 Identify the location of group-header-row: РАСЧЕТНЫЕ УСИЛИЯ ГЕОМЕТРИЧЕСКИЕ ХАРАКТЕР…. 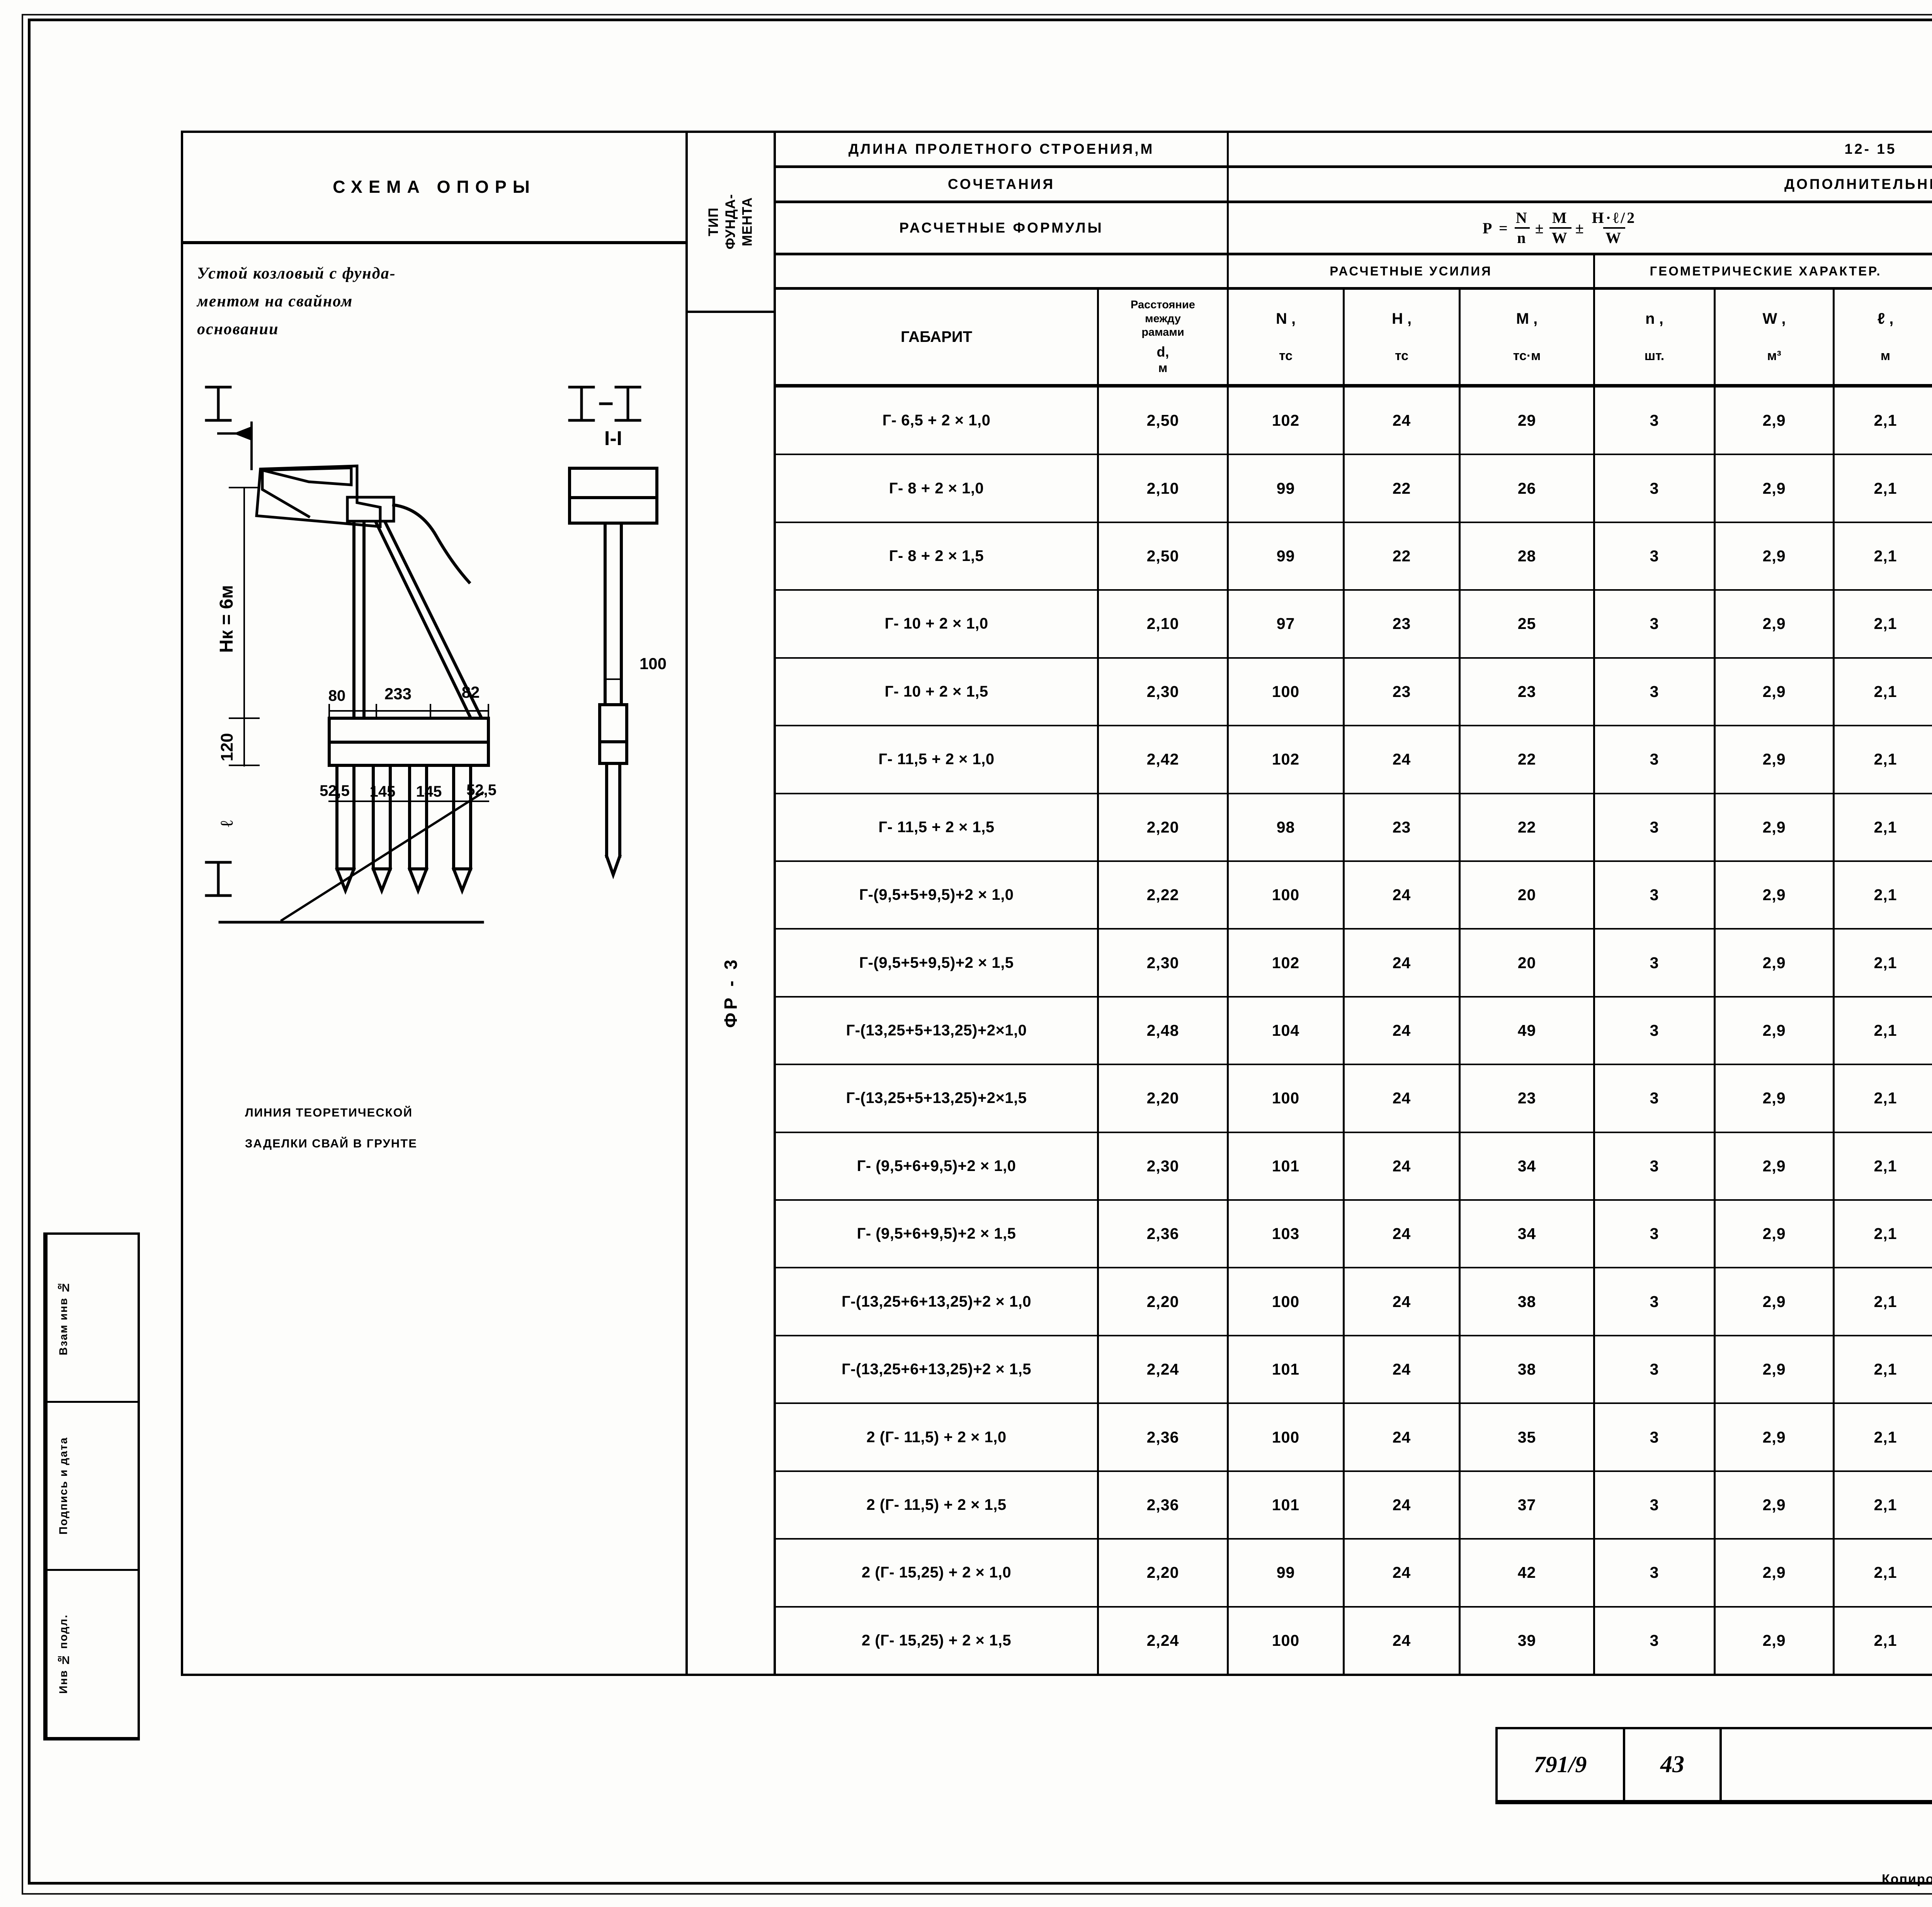
(1354, 272).